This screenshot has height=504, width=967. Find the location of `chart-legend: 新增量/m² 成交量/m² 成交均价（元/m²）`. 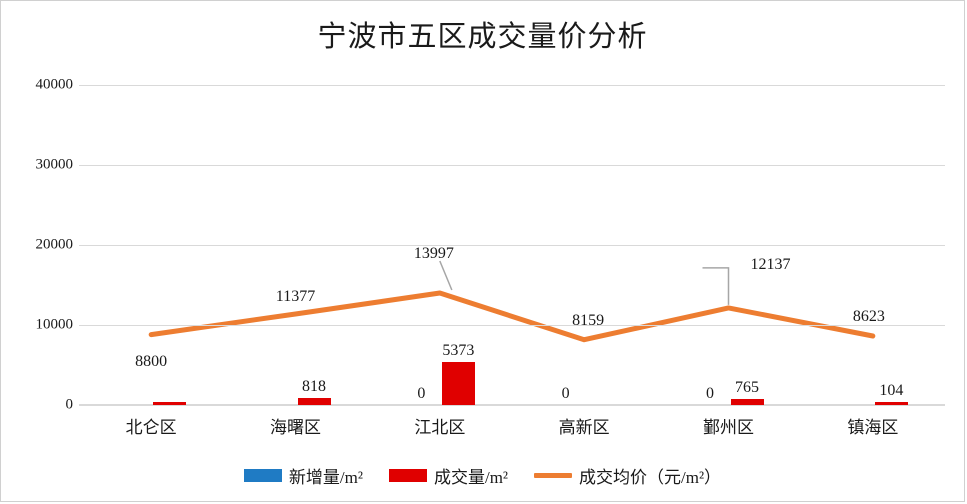

chart-legend: 新增量/m² 成交量/m² 成交均价（元/m²） is located at coordinates (482, 475).